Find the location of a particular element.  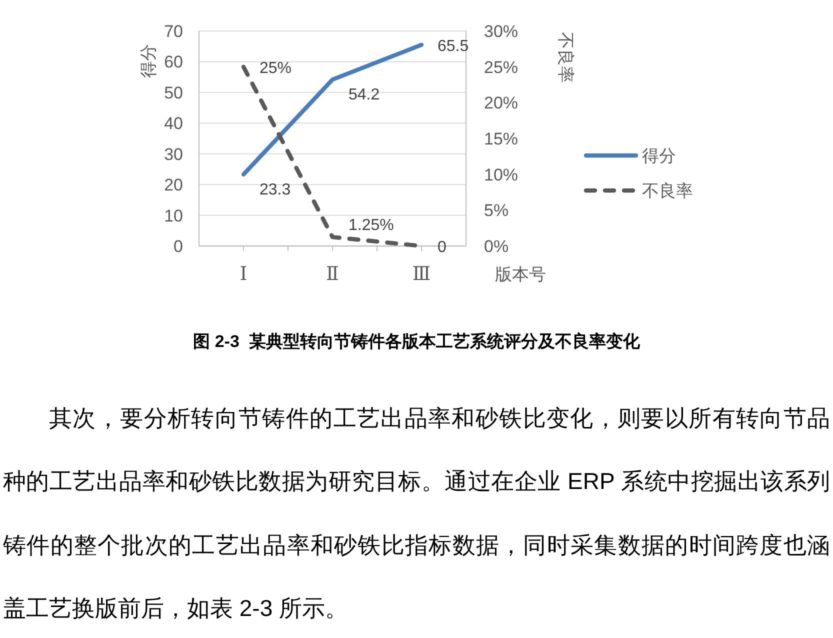

y2-tick-label: 25% is located at coordinates (501, 67).